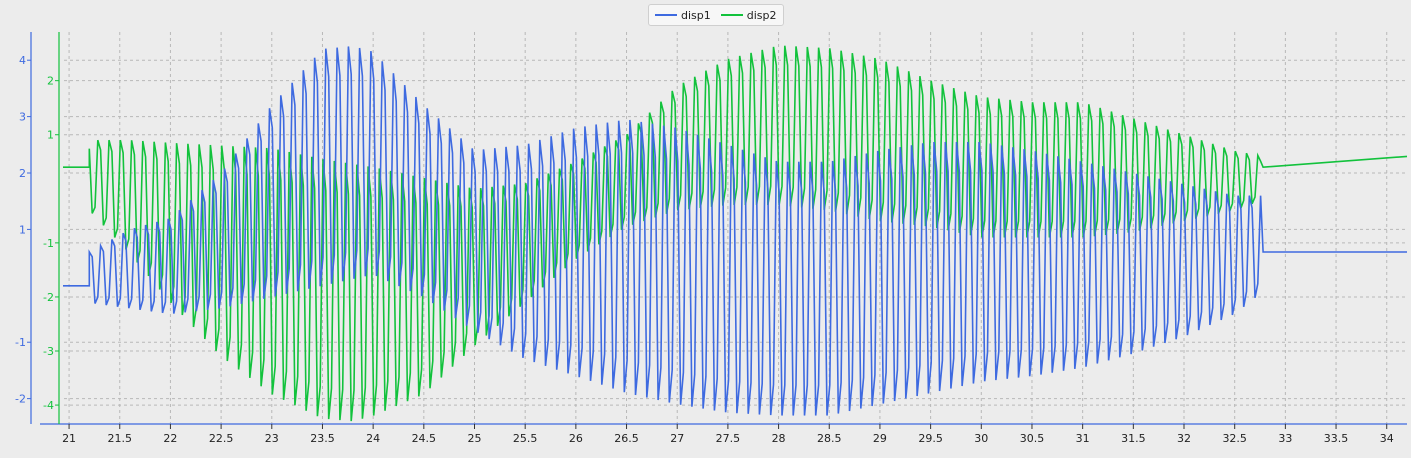  Describe the element at coordinates (696, 15) in the screenshot. I see `legend-label-disp1: disp1` at that location.